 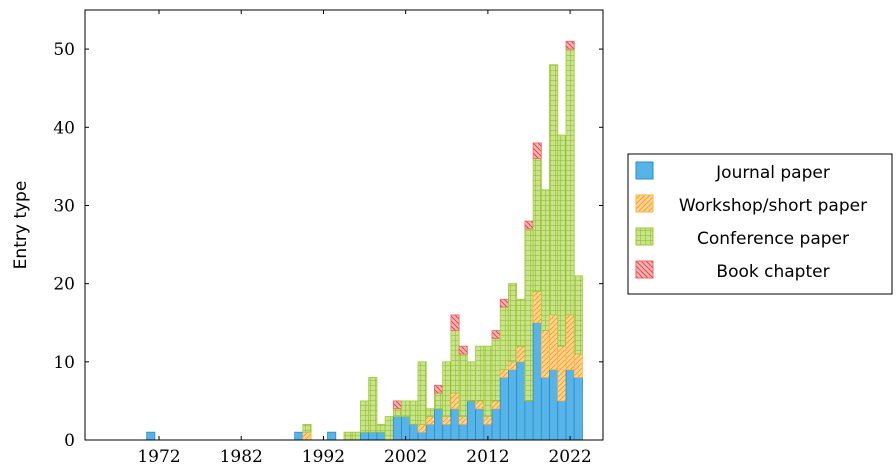 I want to click on bar-conference-paper-1996, so click(x=356, y=436).